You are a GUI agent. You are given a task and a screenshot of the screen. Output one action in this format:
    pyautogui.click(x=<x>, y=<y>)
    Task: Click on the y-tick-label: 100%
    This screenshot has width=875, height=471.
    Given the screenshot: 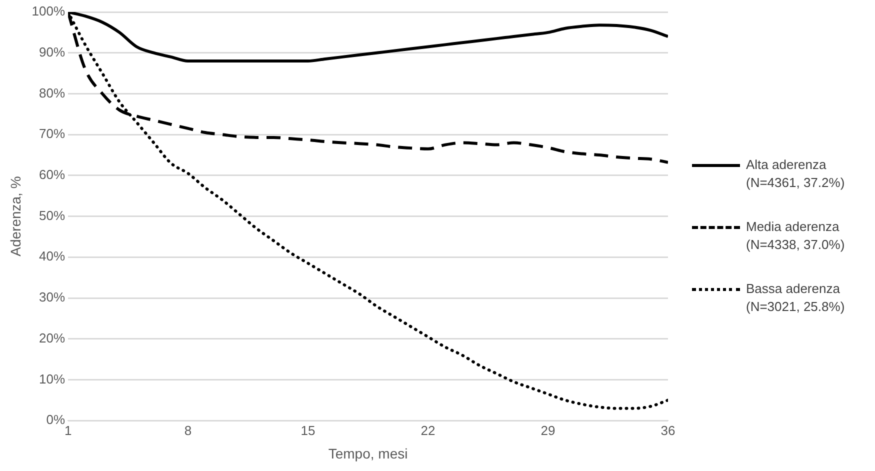 What is the action you would take?
    pyautogui.click(x=49, y=11)
    